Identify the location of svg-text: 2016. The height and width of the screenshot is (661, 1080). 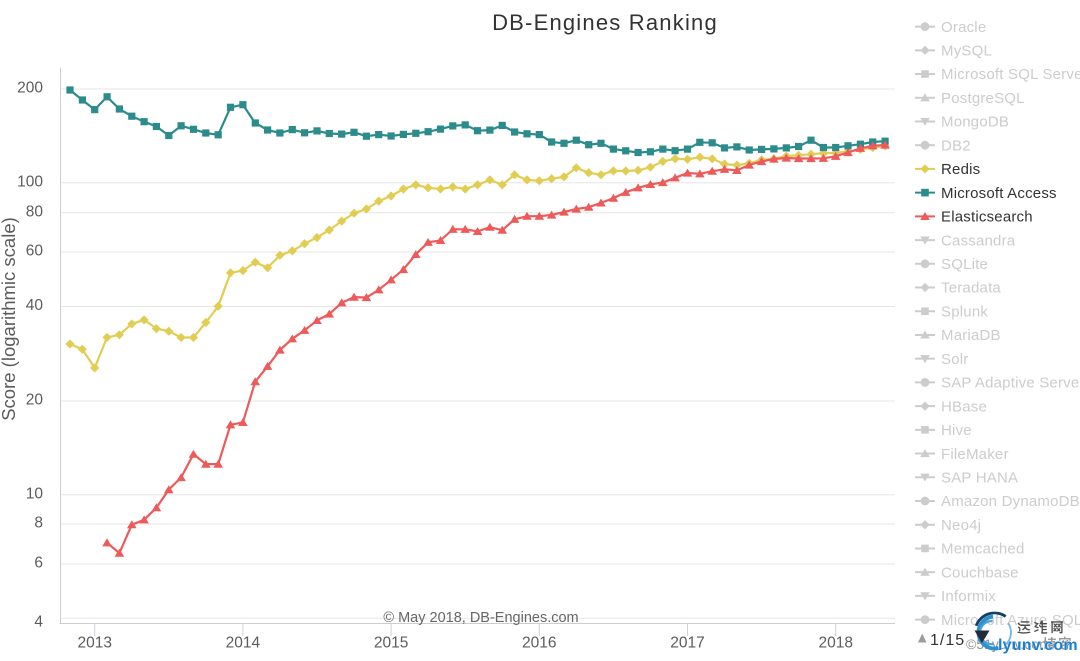
(539, 643).